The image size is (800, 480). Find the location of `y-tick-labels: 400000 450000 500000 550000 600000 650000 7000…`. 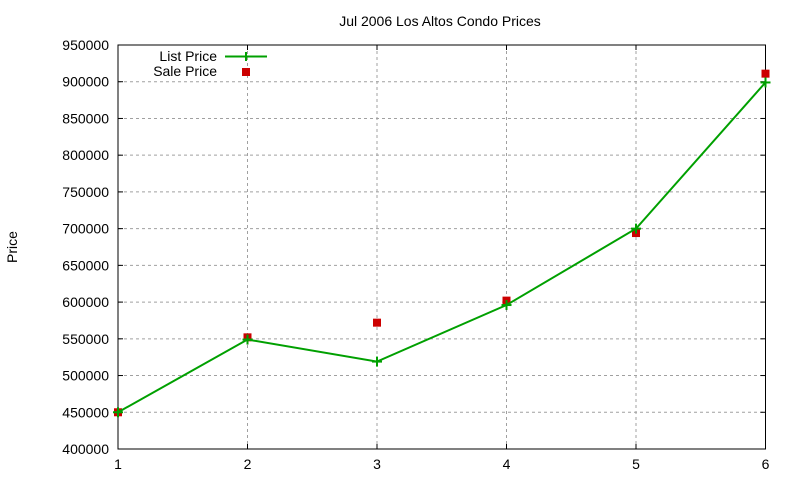

y-tick-labels: 400000 450000 500000 550000 600000 650000 7000… is located at coordinates (85, 247).